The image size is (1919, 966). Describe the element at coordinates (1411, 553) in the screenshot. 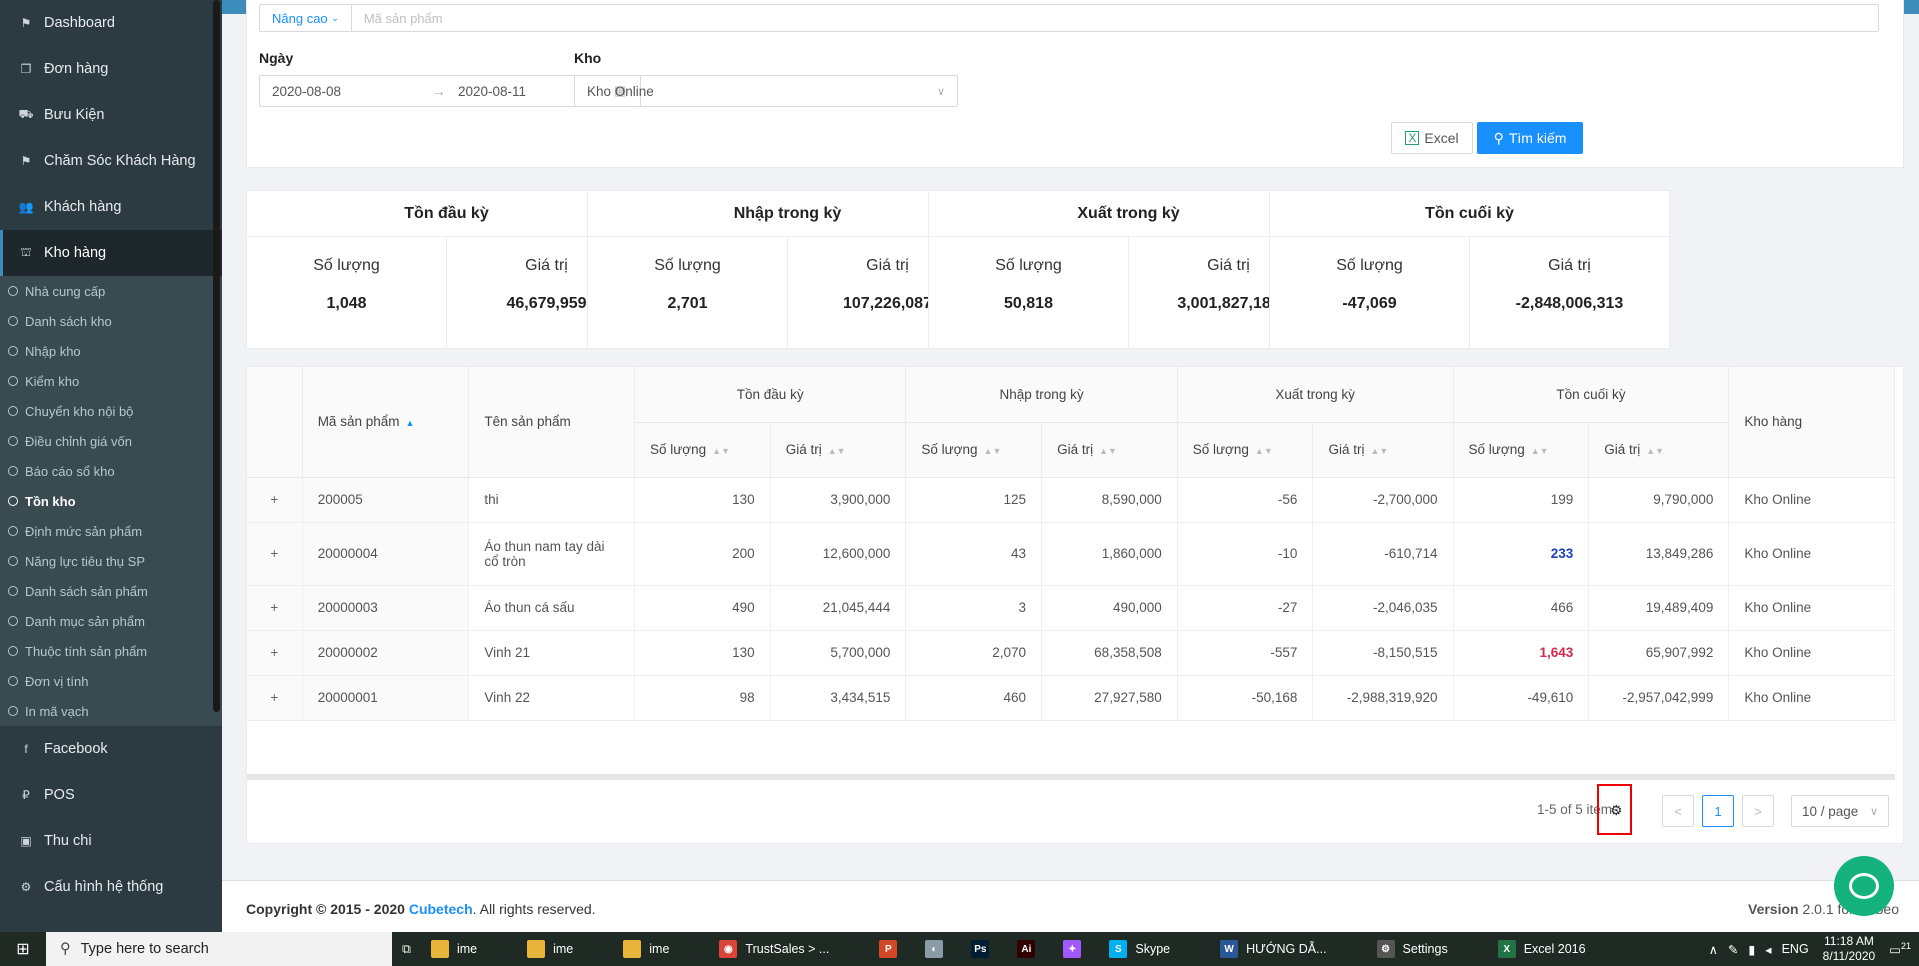

I see `cell-value-text: -610,714` at that location.